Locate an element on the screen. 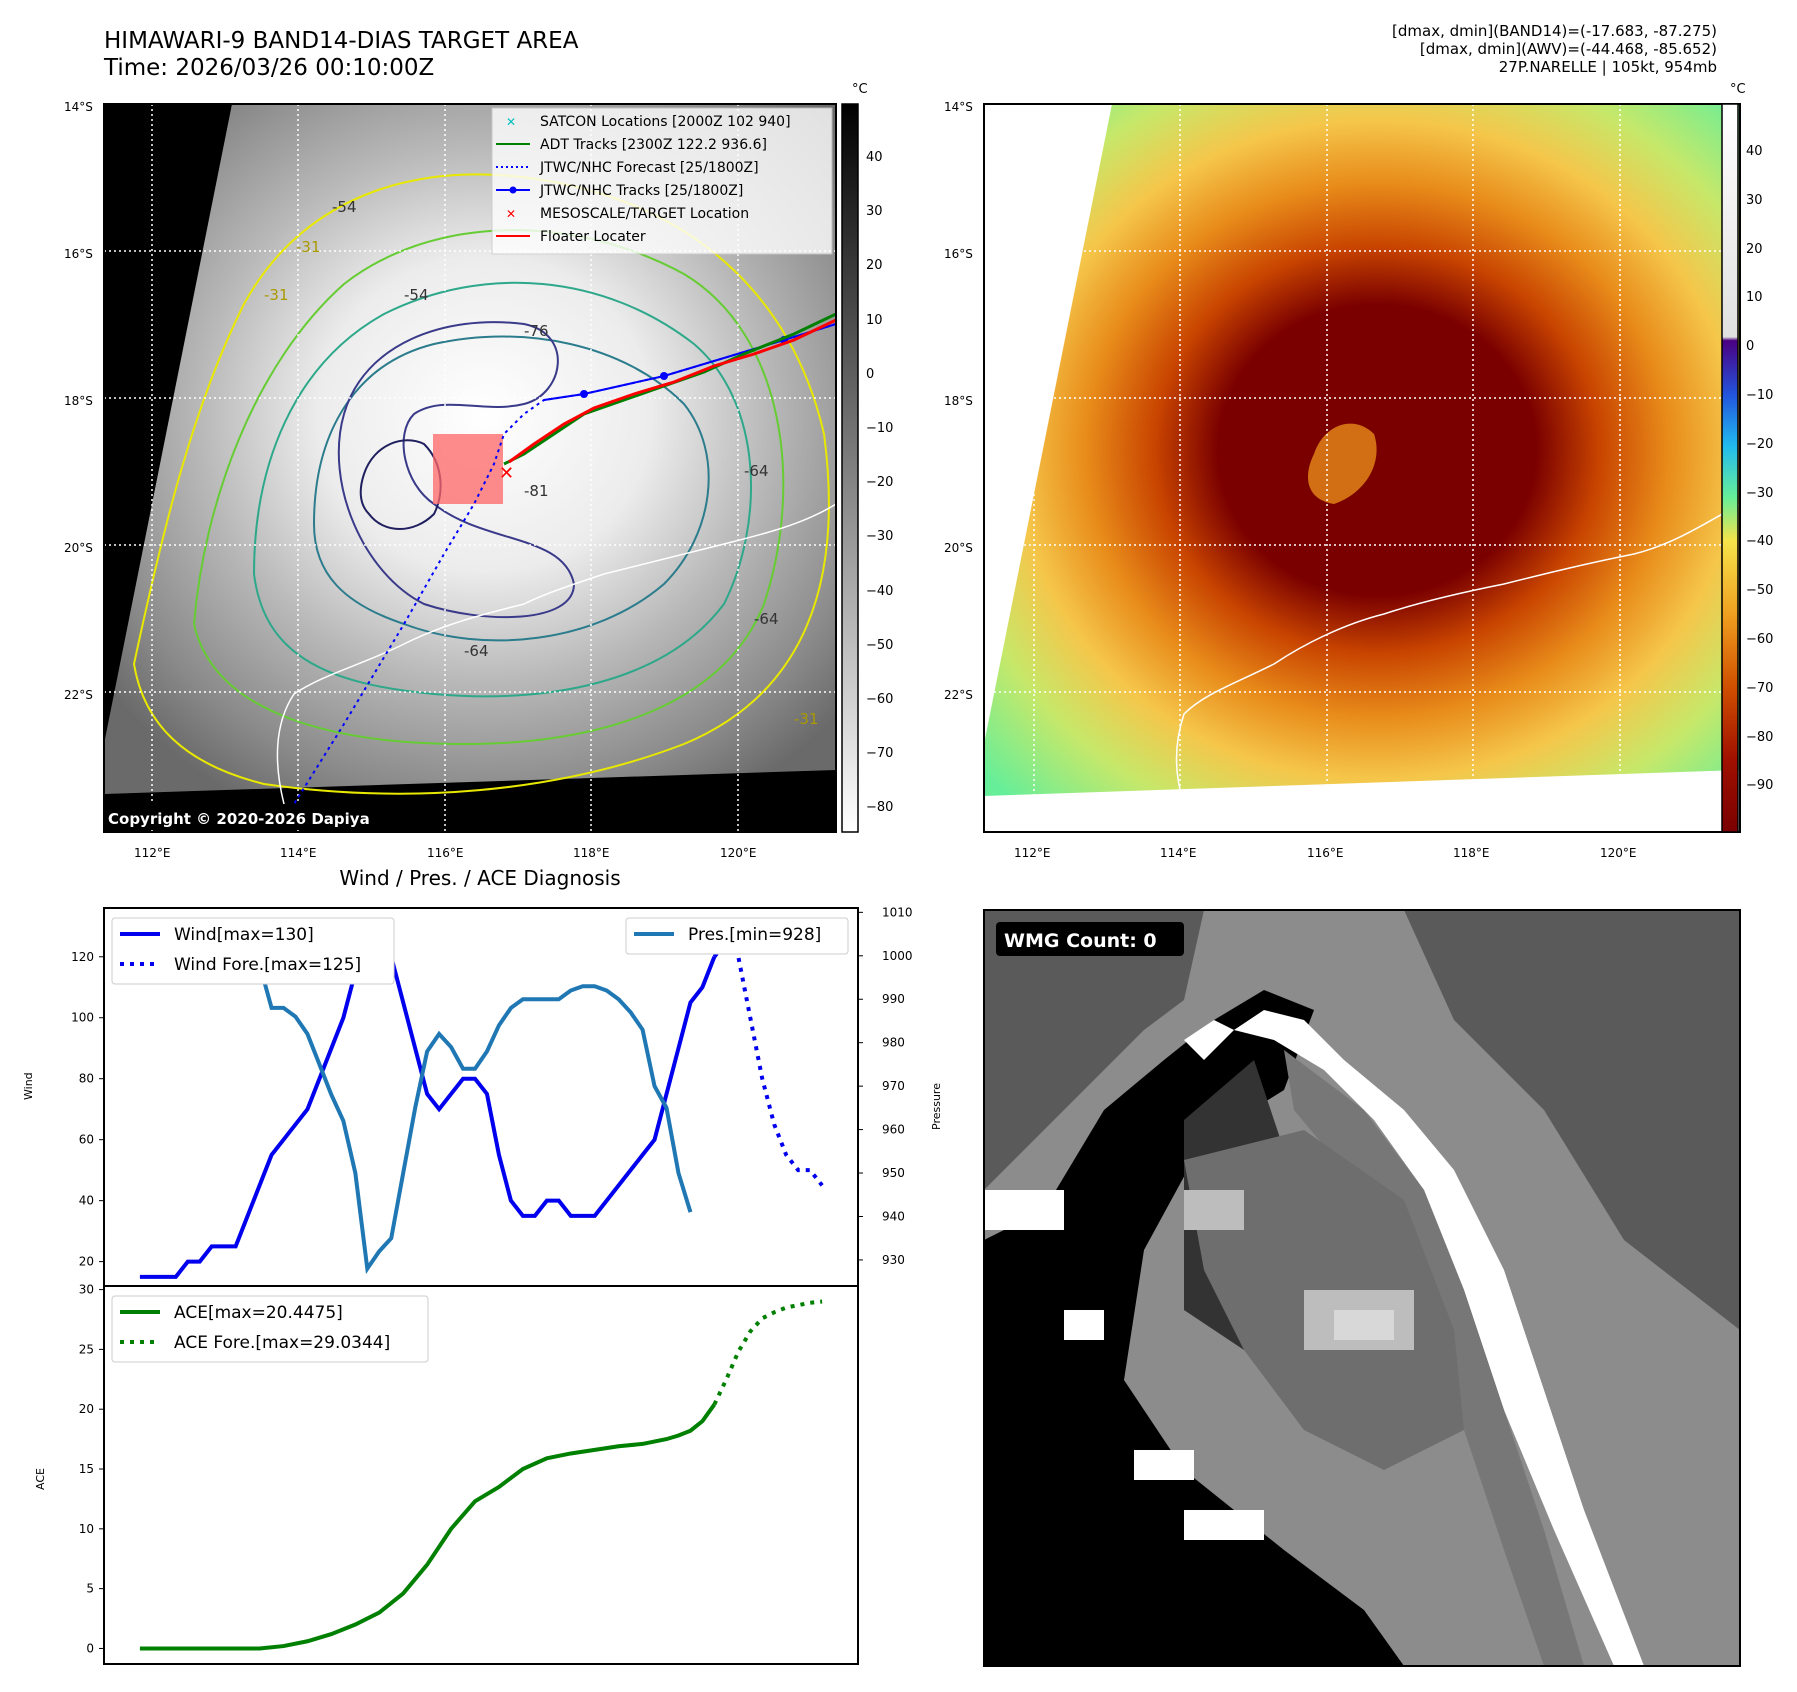  coastline is located at coordinates (556, 654).